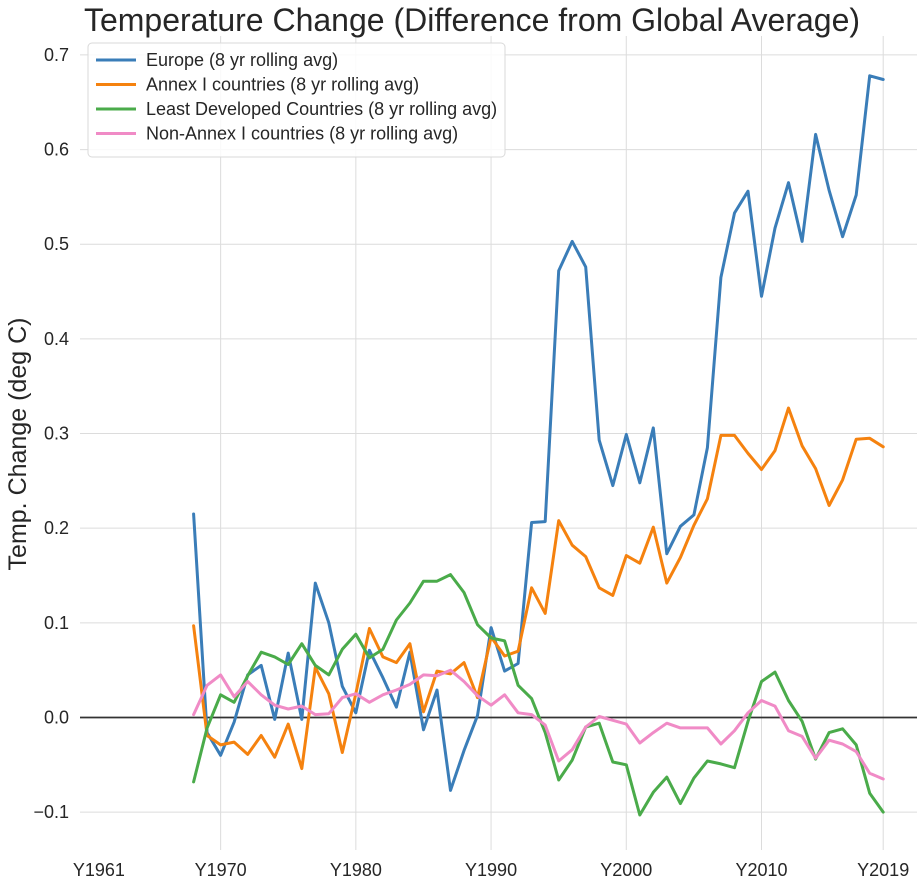 This screenshot has height=885, width=923. What do you see at coordinates (221, 870) in the screenshot?
I see `x-tick-label: Y1970` at bounding box center [221, 870].